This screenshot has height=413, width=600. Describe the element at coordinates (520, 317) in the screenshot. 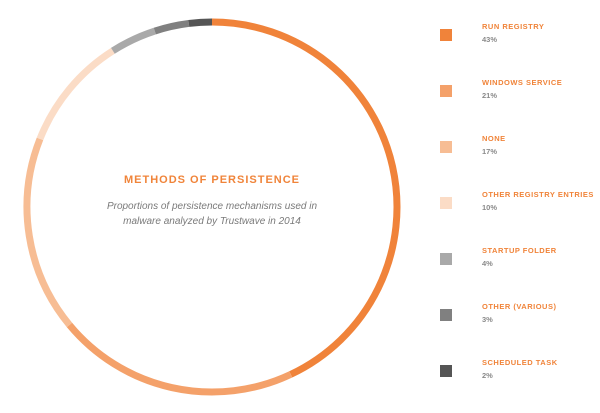

I see `legend-item: OTHER (VARIOUS) 3%` at that location.